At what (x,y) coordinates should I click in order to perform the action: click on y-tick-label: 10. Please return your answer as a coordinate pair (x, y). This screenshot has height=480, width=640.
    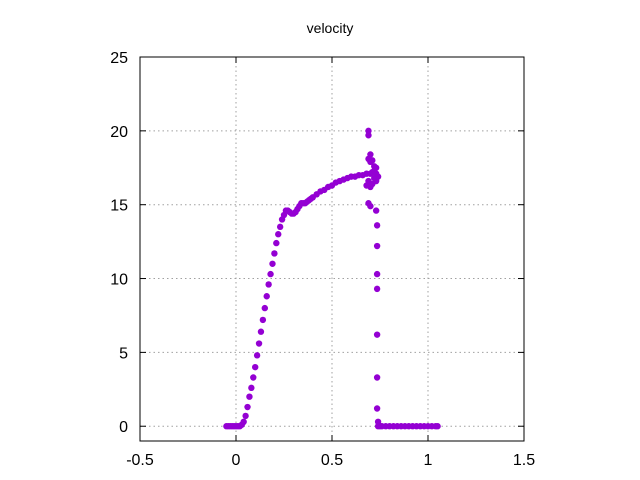
    Looking at the image, I should click on (119, 280).